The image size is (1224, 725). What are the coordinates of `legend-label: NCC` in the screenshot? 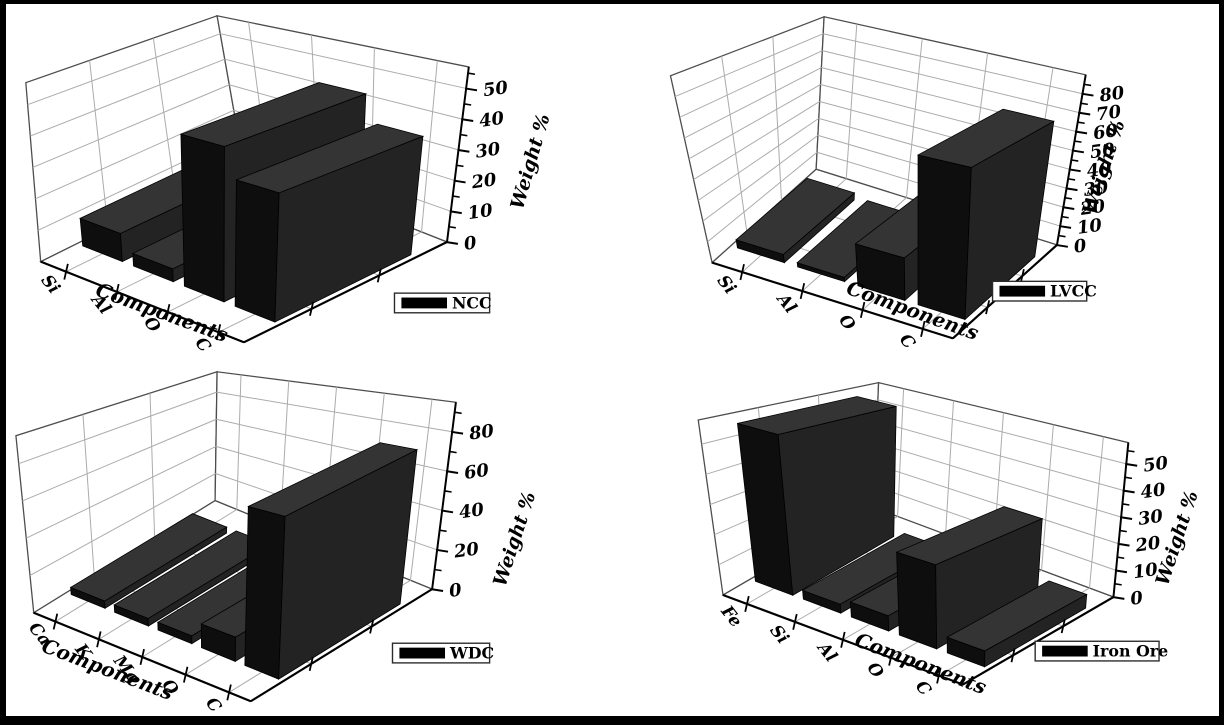 It's located at (472, 302).